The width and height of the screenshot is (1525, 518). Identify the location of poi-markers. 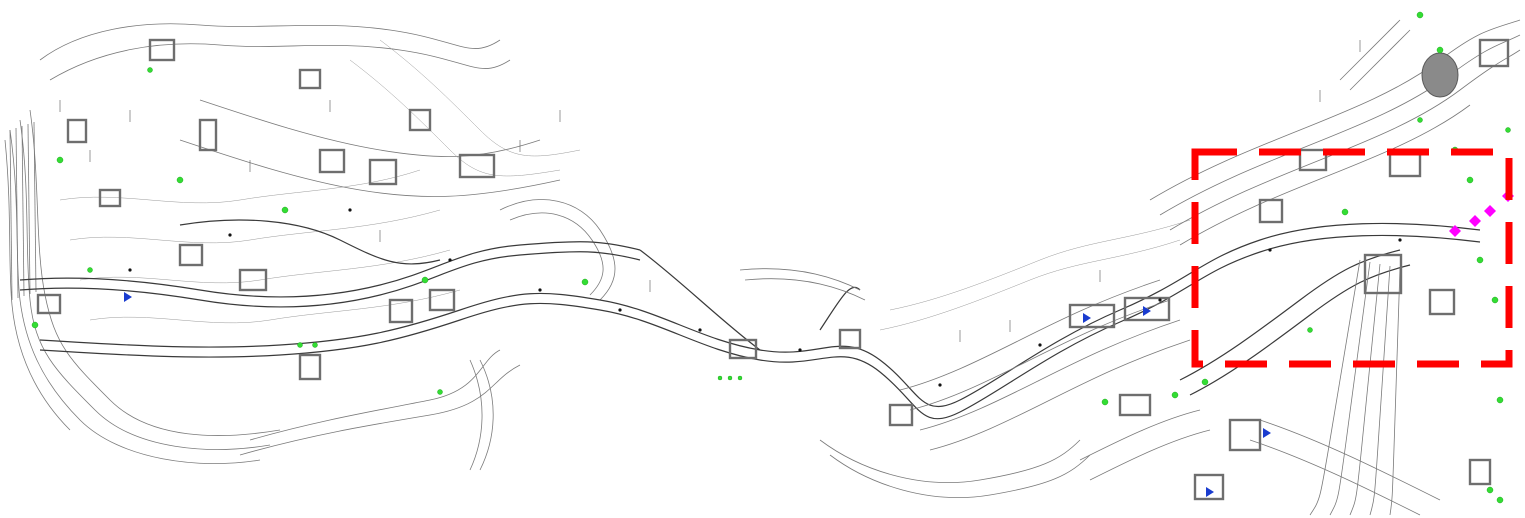
(1481, 213).